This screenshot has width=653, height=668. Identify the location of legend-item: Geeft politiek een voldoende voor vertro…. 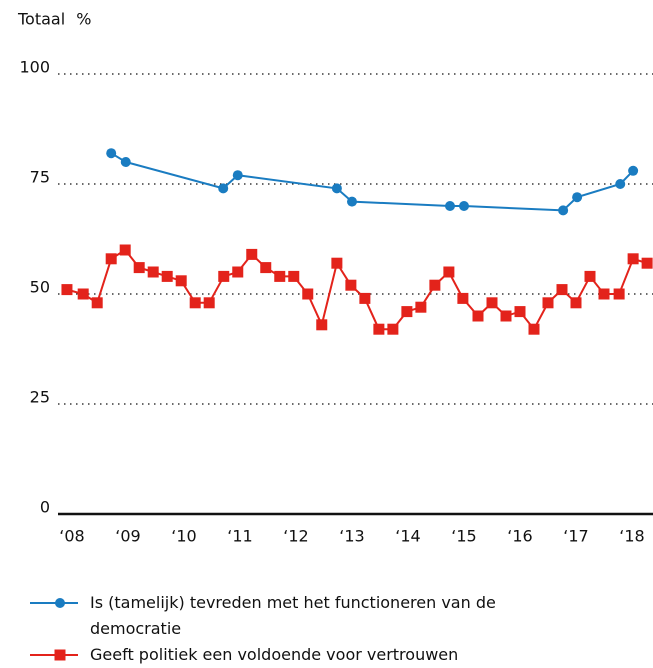
(330, 655).